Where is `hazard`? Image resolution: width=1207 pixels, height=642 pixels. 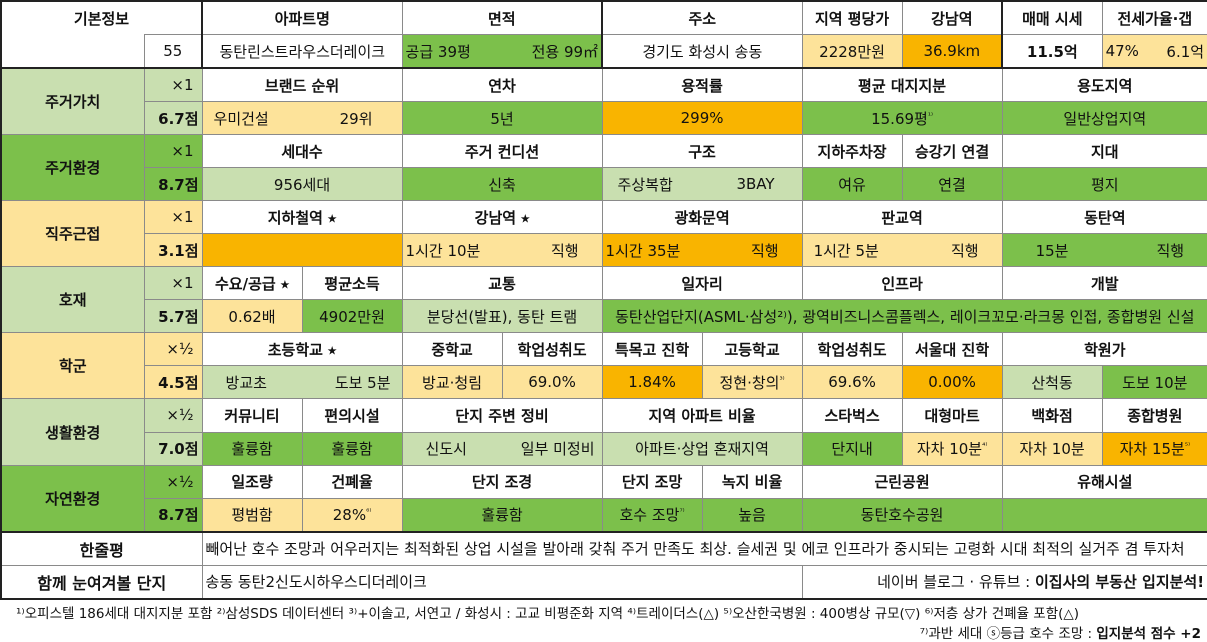
hazard is located at coordinates (1104, 515).